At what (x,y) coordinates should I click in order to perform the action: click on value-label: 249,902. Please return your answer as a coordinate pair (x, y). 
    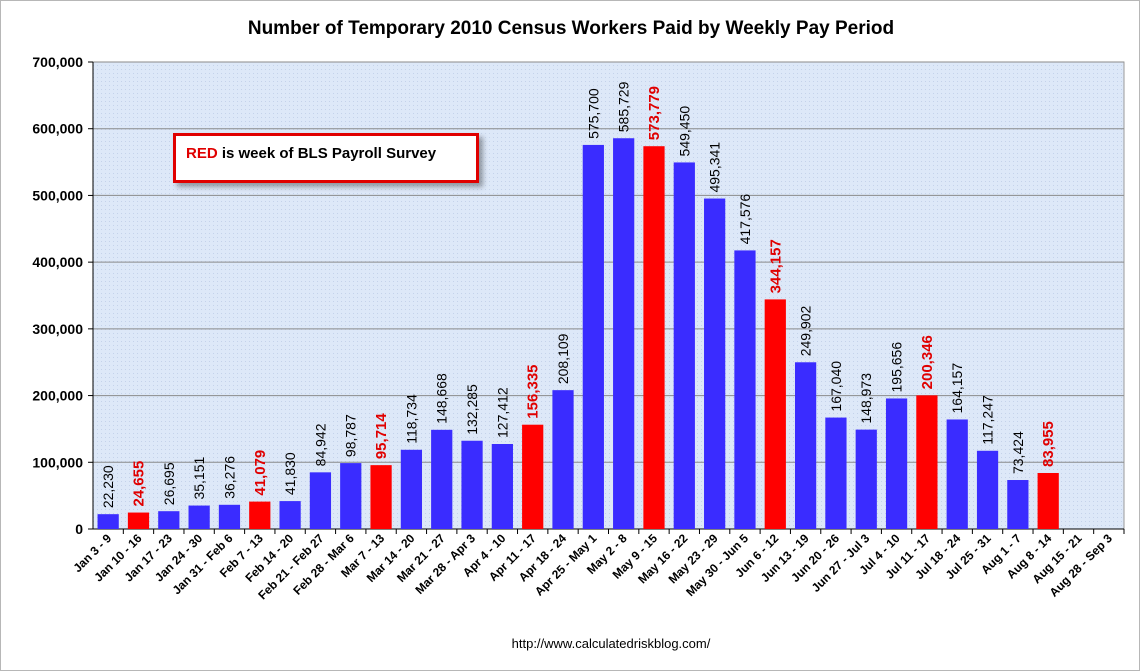
    Looking at the image, I should click on (806, 330).